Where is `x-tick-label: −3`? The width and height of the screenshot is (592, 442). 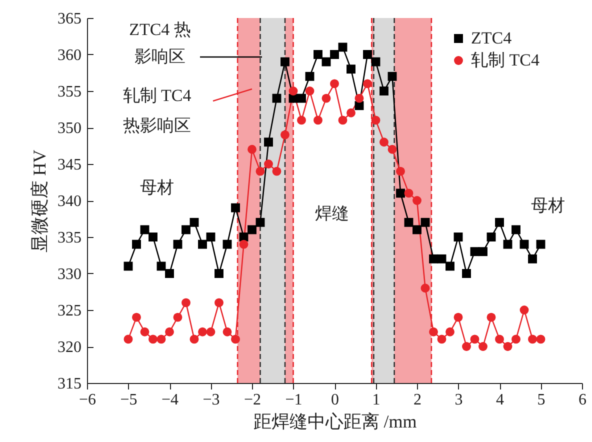
x-tick-label: −3 is located at coordinates (211, 400).